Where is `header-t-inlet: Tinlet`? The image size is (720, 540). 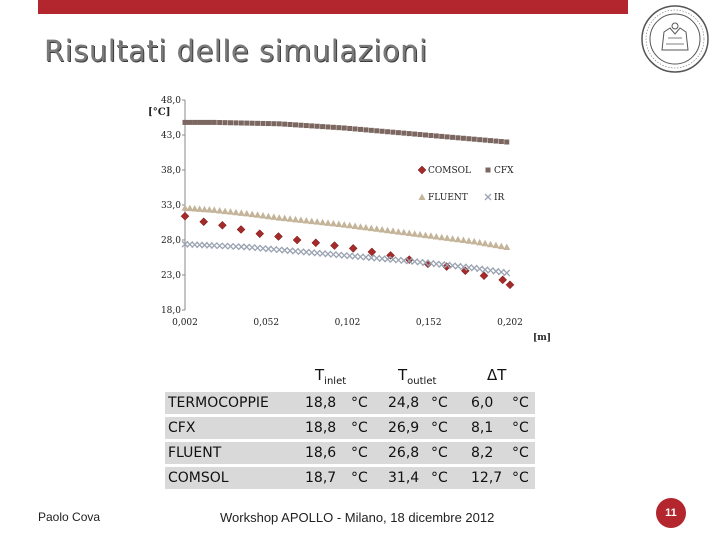
header-t-inlet: Tinlet is located at coordinates (331, 376).